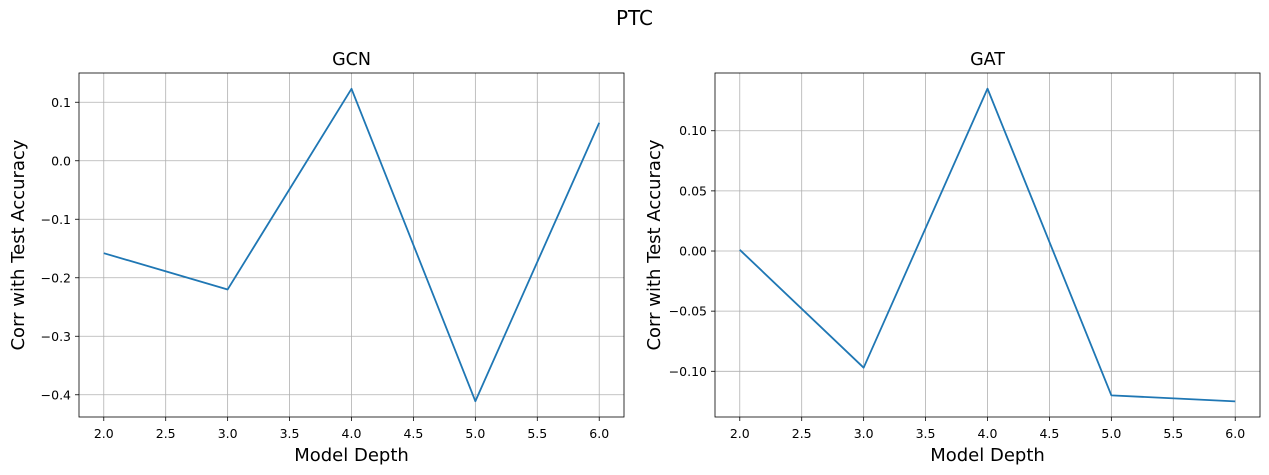 The width and height of the screenshot is (1269, 475). What do you see at coordinates (351, 60) in the screenshot?
I see `panel-title: GCN` at bounding box center [351, 60].